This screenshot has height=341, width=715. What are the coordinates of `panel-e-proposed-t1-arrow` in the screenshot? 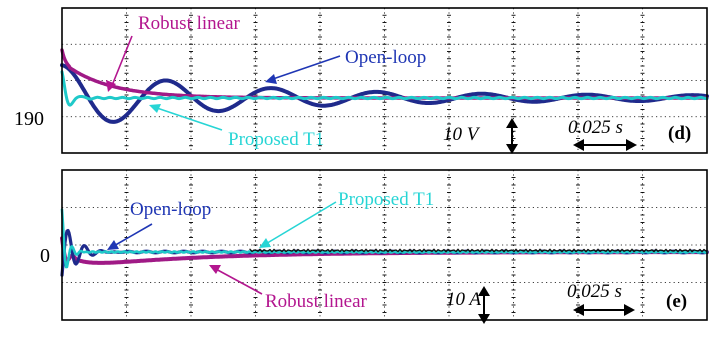 It's located at (300, 223).